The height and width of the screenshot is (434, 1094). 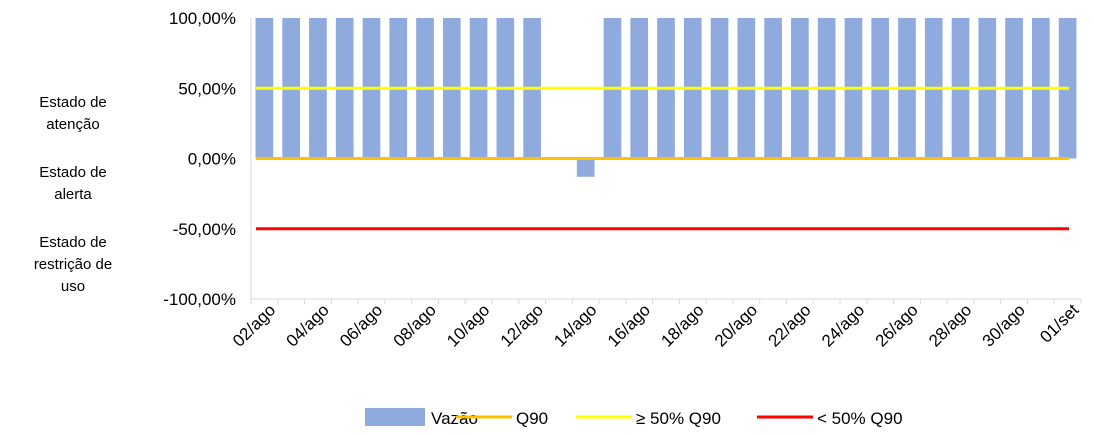 What do you see at coordinates (207, 88) in the screenshot?
I see `y-tick-label: 50,00%` at bounding box center [207, 88].